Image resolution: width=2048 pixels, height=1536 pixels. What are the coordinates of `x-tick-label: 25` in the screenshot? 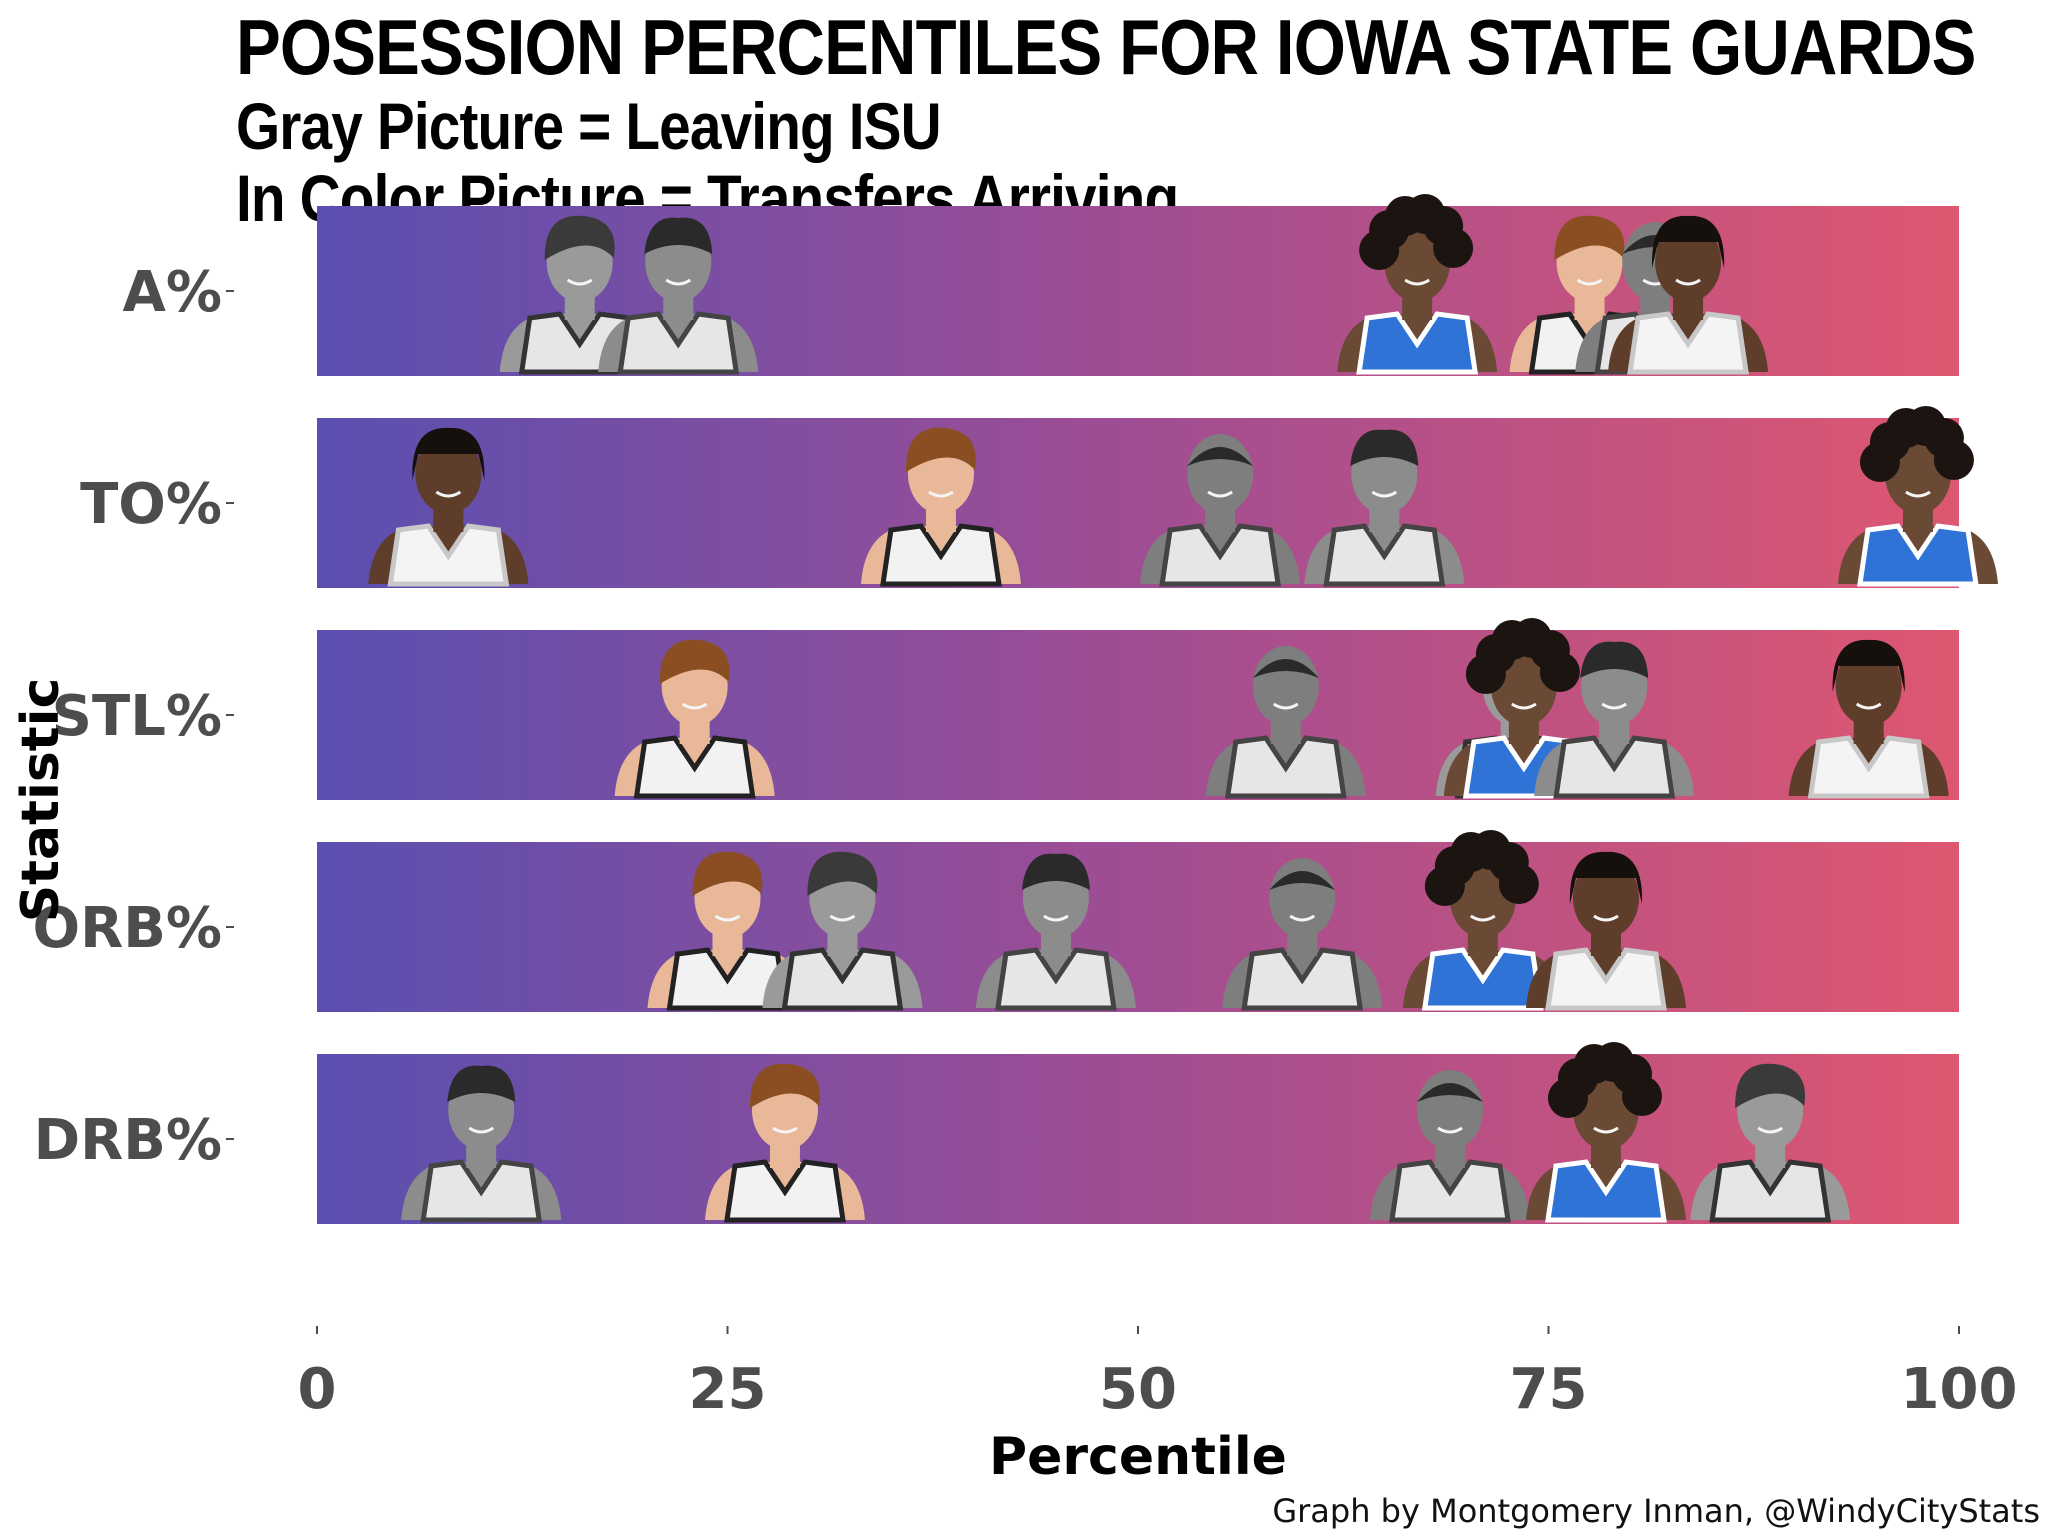 It's located at (728, 1389).